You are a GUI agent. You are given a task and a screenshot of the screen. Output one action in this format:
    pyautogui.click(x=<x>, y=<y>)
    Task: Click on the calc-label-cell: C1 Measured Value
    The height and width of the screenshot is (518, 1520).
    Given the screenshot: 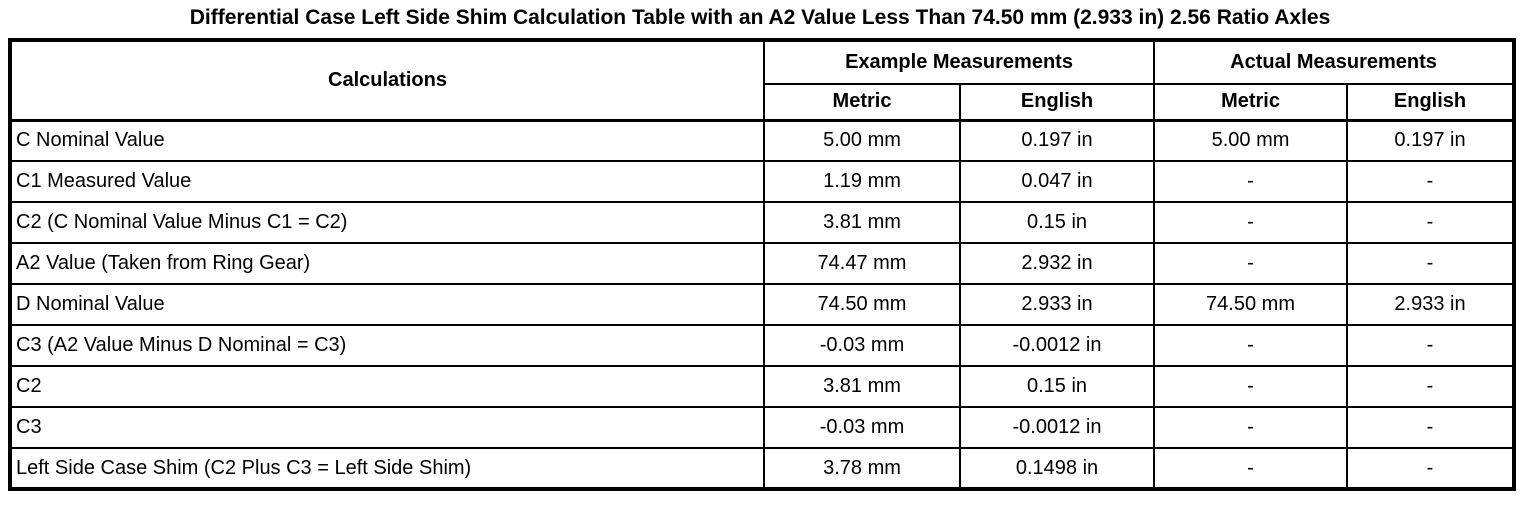 What is the action you would take?
    pyautogui.click(x=387, y=181)
    